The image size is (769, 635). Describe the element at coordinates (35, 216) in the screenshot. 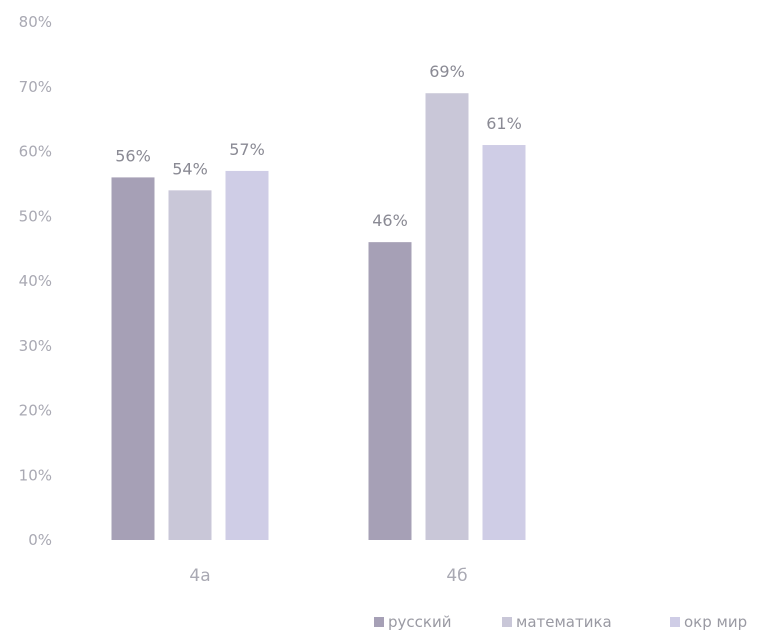

I see `y-tick-label: 50%` at that location.